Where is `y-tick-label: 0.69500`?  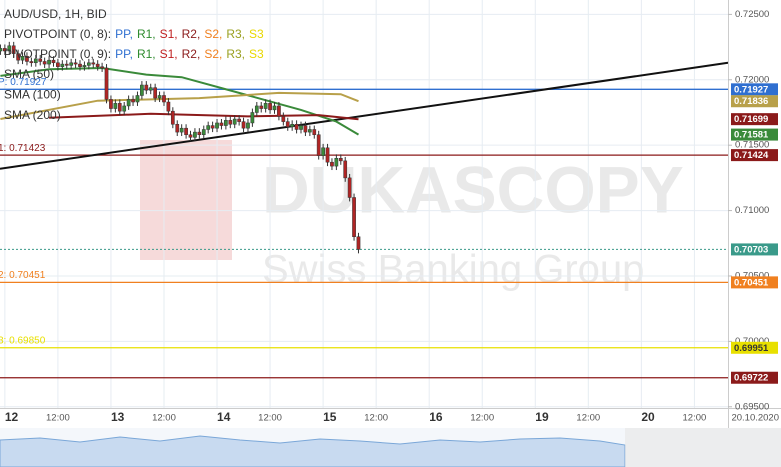 y-tick-label: 0.69500 is located at coordinates (752, 406).